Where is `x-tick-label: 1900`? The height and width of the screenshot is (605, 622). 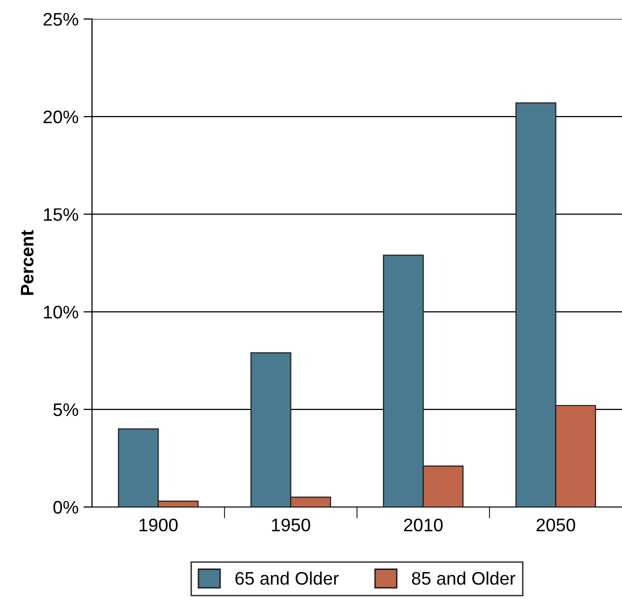 x-tick-label: 1900 is located at coordinates (159, 525).